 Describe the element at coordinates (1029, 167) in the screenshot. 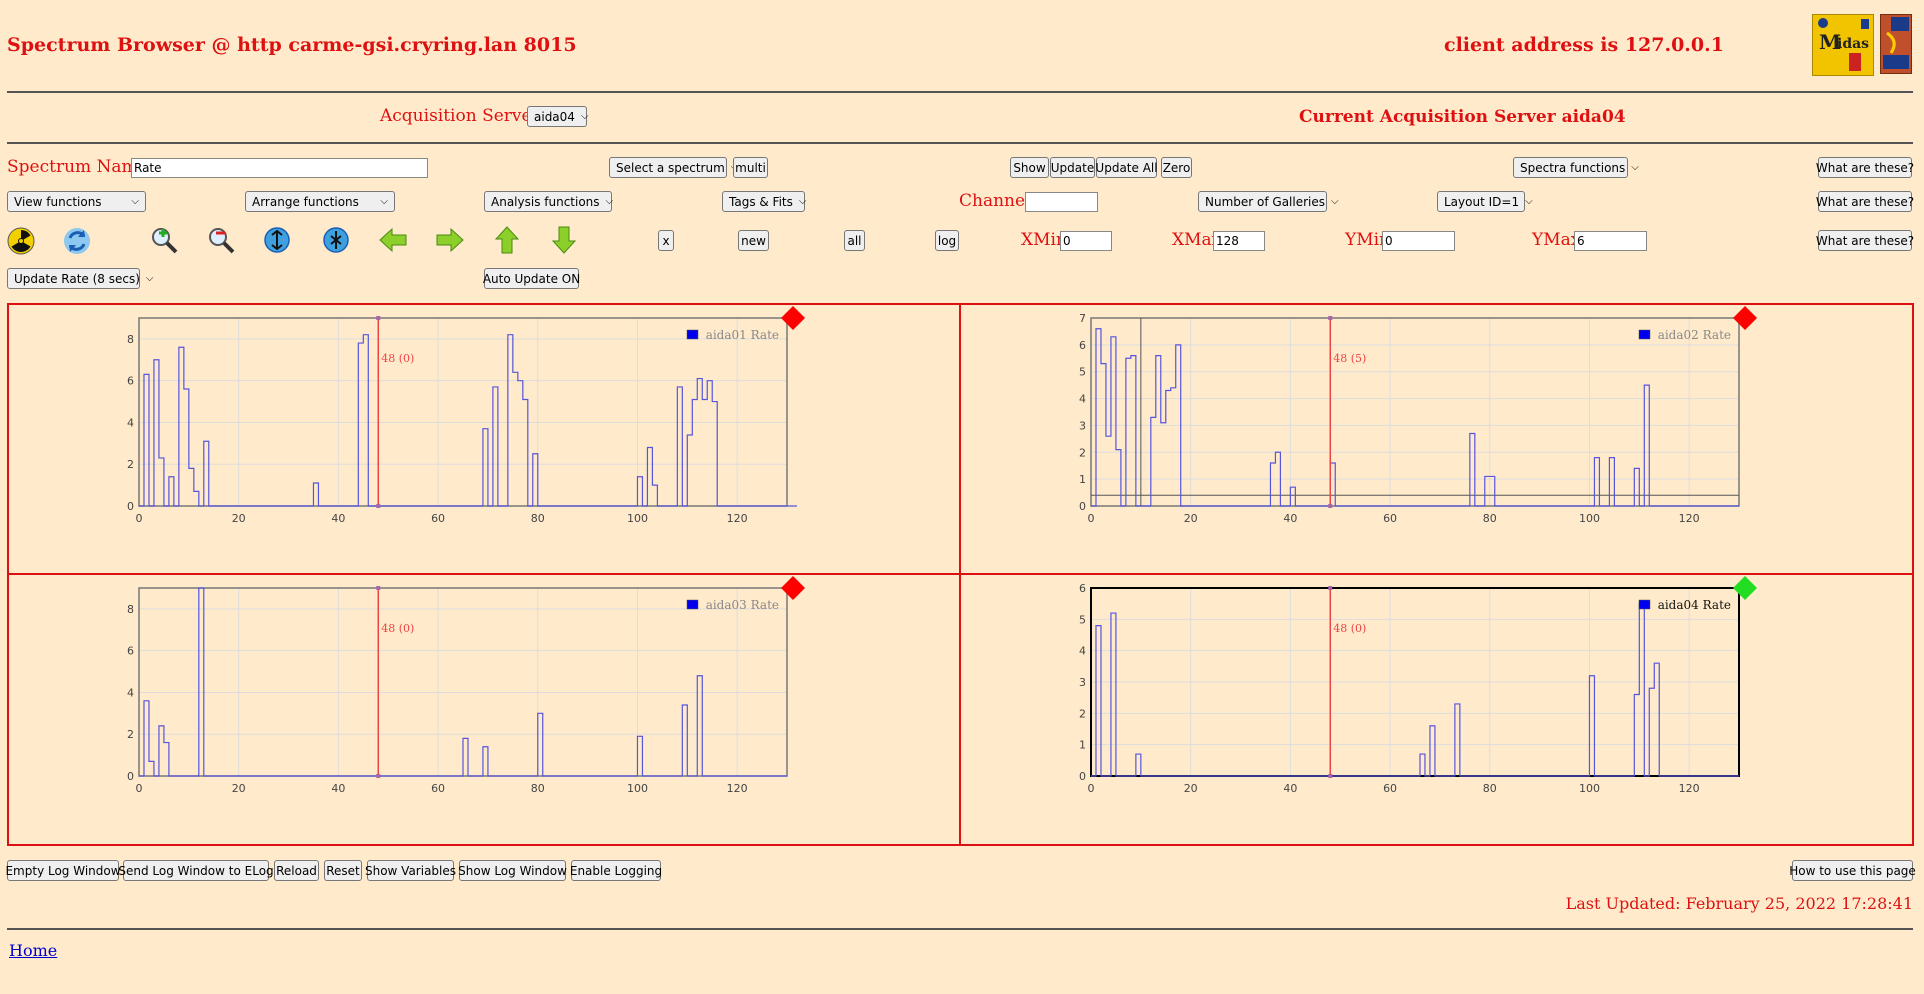

I see `show-button: Show` at that location.